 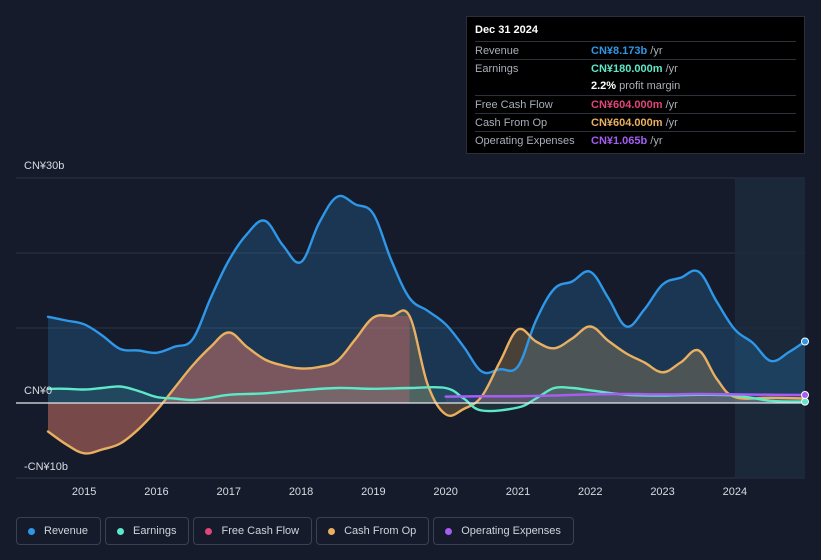 What do you see at coordinates (44, 166) in the screenshot?
I see `y-tick-label: CN¥30b` at bounding box center [44, 166].